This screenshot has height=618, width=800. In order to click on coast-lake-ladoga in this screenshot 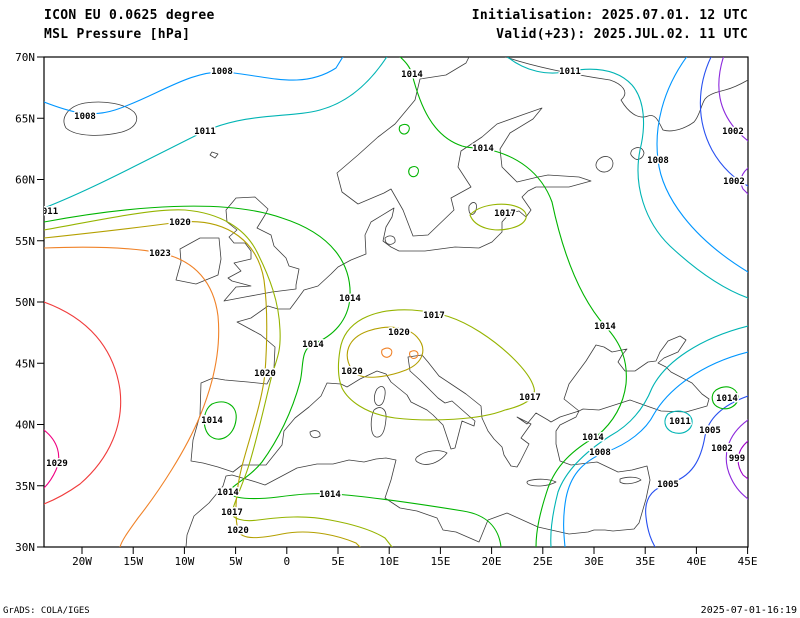, I will do `click(604, 164)`.